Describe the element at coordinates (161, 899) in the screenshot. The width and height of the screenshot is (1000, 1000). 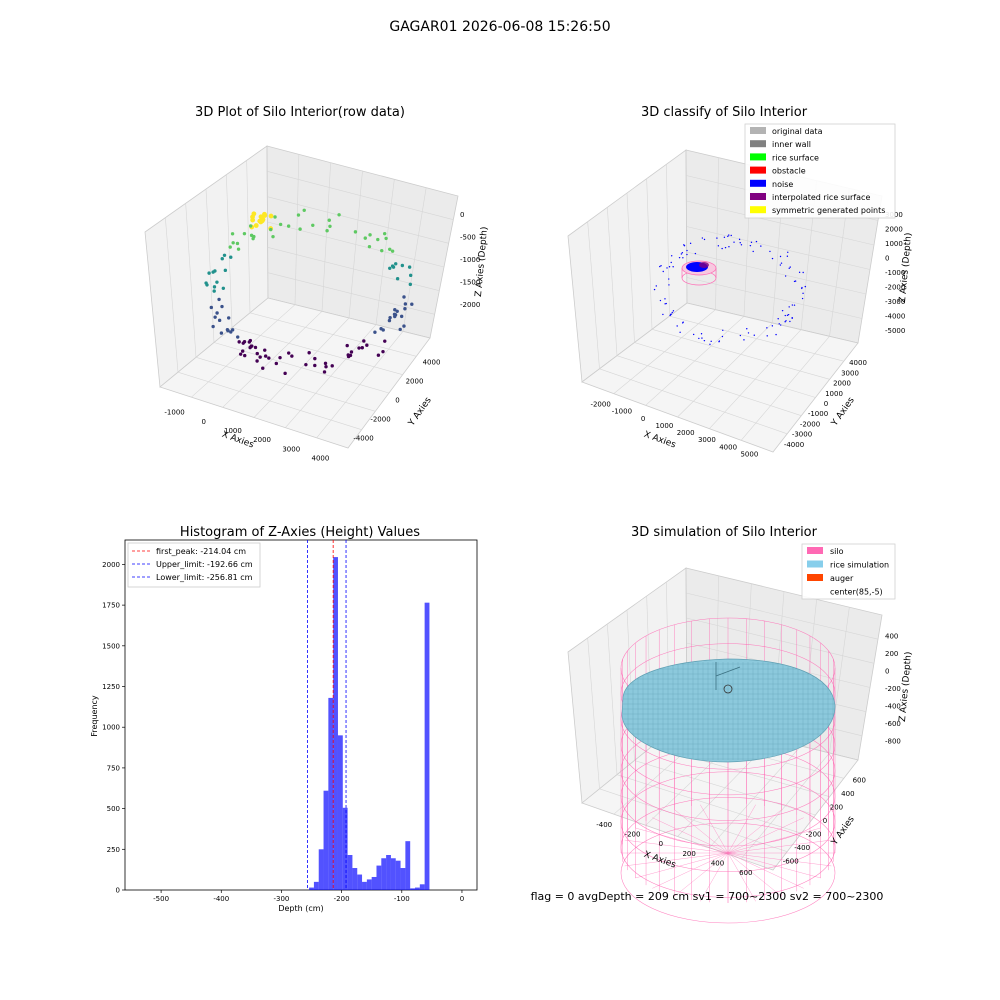
I see `histogram-x-tick: -500` at that location.